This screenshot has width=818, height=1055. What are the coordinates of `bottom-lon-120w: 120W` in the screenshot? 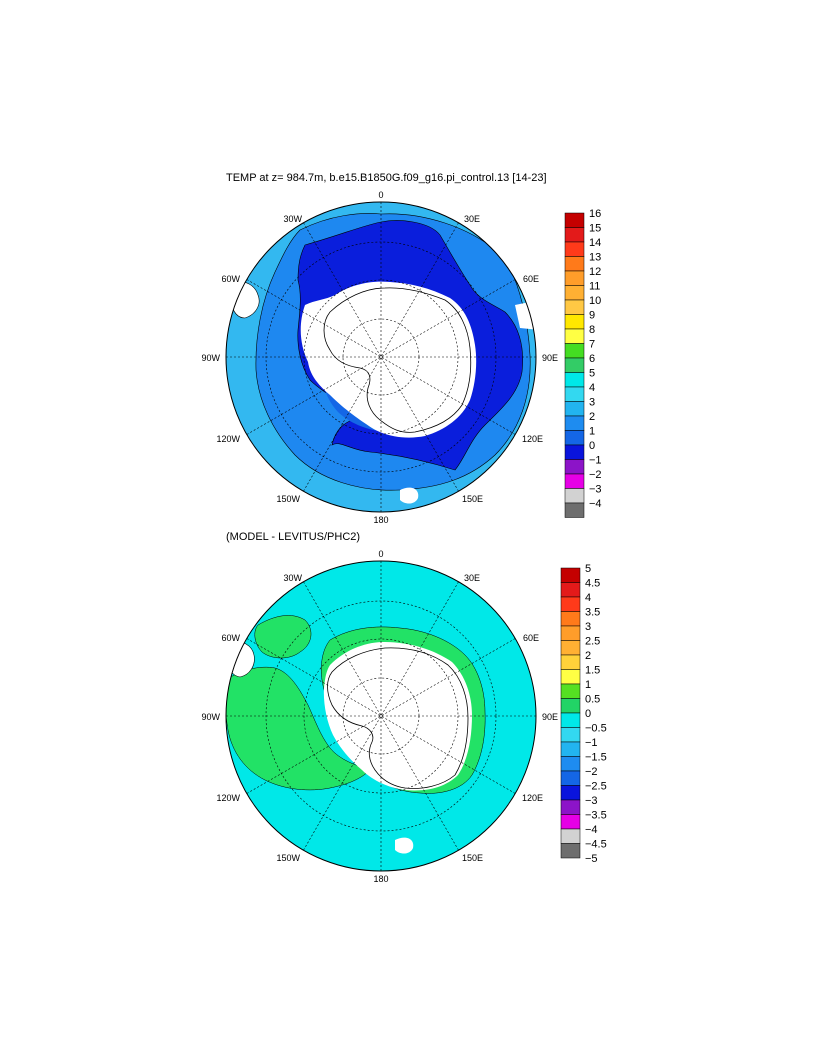 It's located at (228, 798).